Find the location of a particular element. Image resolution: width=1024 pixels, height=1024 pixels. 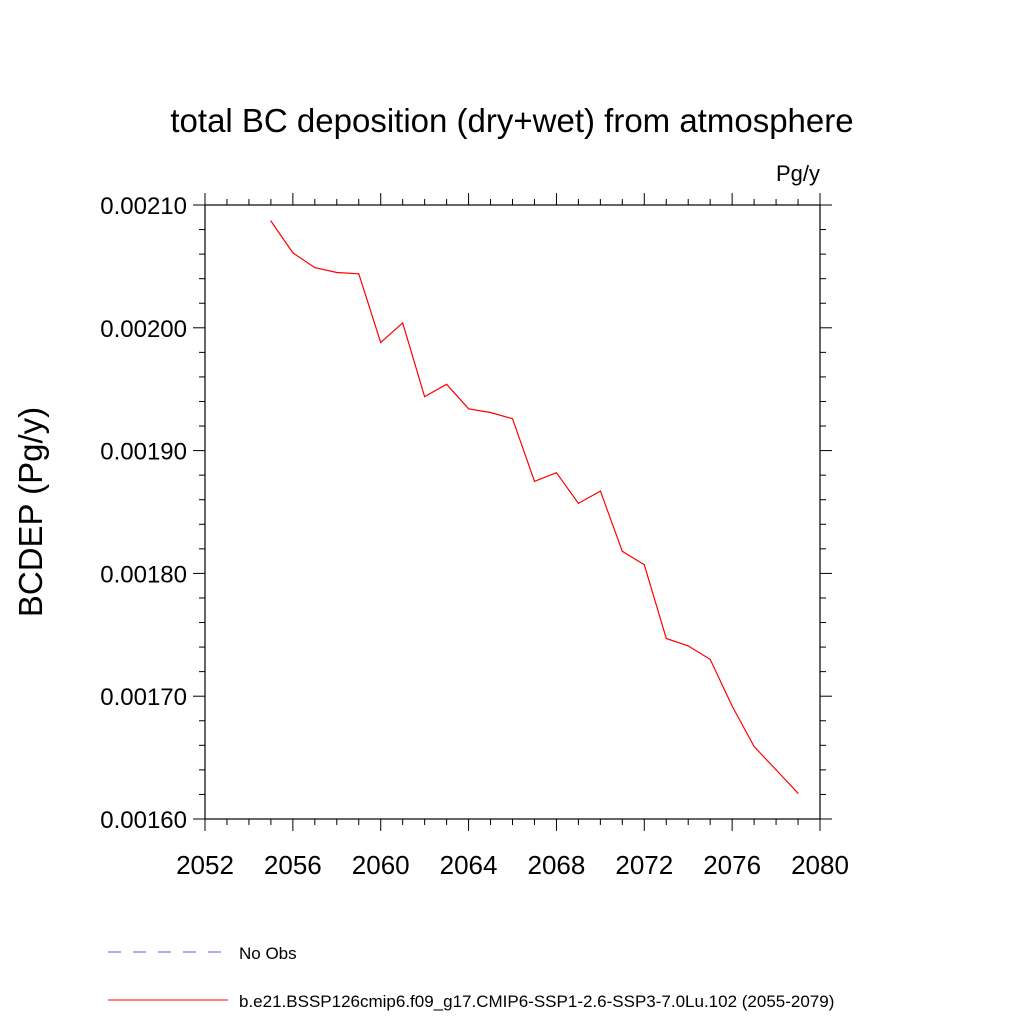

y-tick-label: 0.00210 is located at coordinates (143, 206).